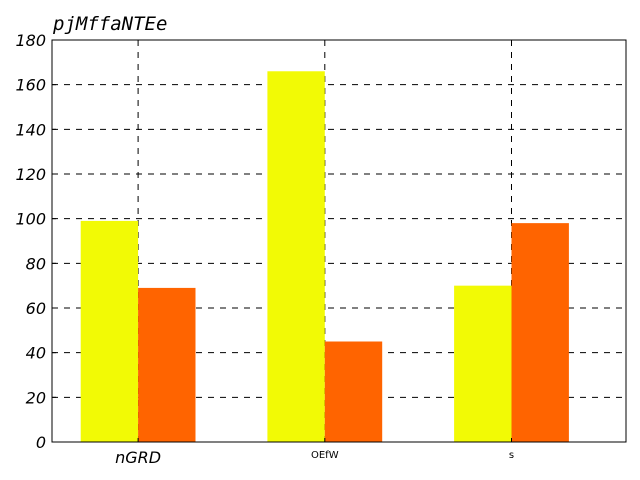 This screenshot has height=480, width=640. What do you see at coordinates (325, 455) in the screenshot?
I see `x-tick-label: OEfW` at bounding box center [325, 455].